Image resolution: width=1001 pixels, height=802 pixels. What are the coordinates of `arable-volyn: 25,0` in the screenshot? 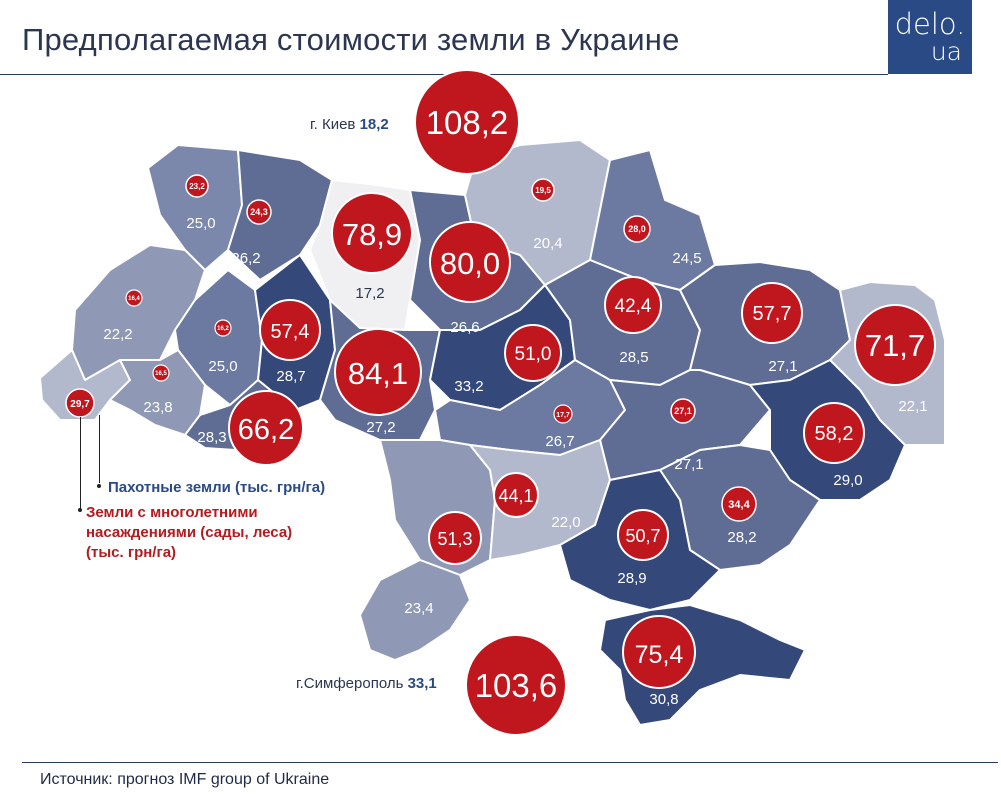 It's located at (200, 223).